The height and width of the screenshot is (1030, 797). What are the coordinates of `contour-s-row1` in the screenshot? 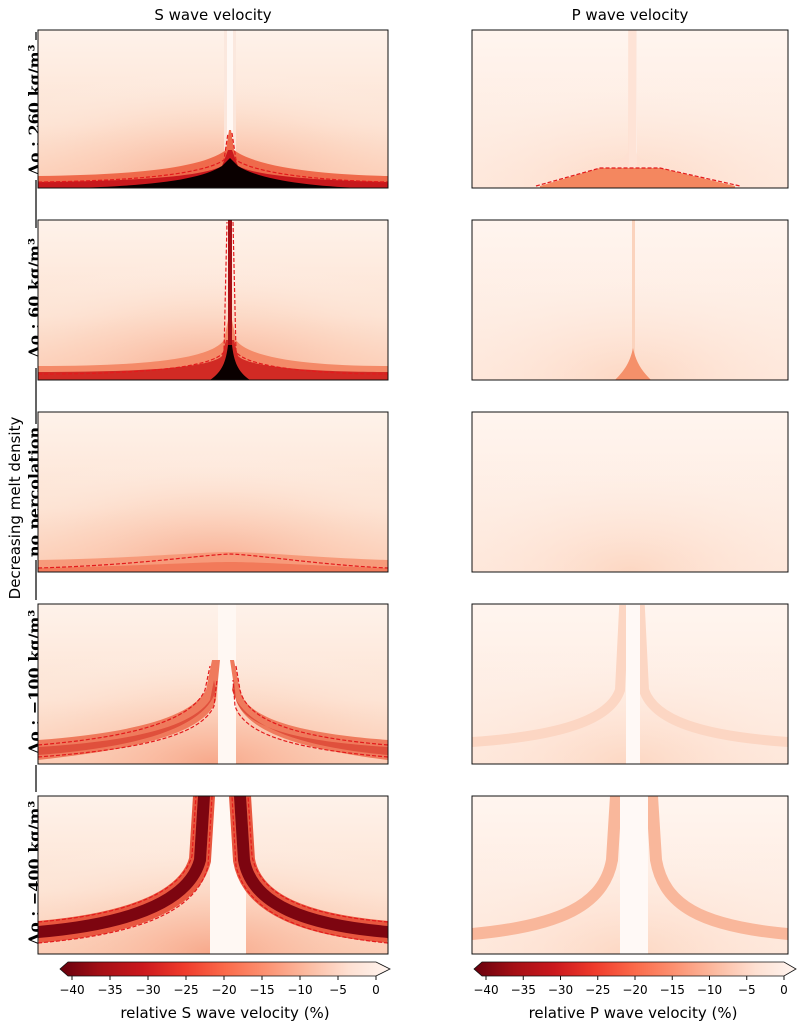 It's located at (213, 157).